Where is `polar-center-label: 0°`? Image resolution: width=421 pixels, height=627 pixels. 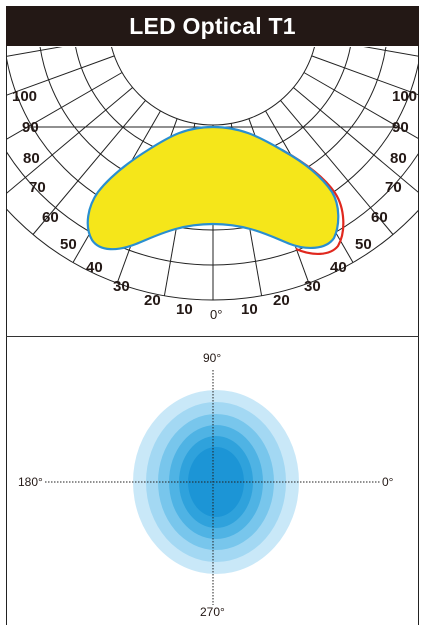 polar-center-label: 0° is located at coordinates (216, 314).